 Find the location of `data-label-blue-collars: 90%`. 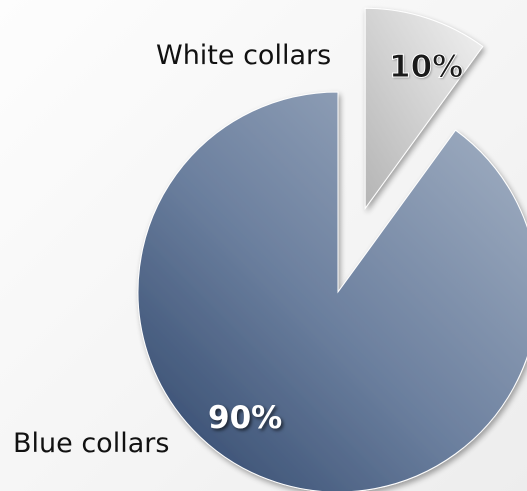

data-label-blue-collars: 90% is located at coordinates (245, 418).